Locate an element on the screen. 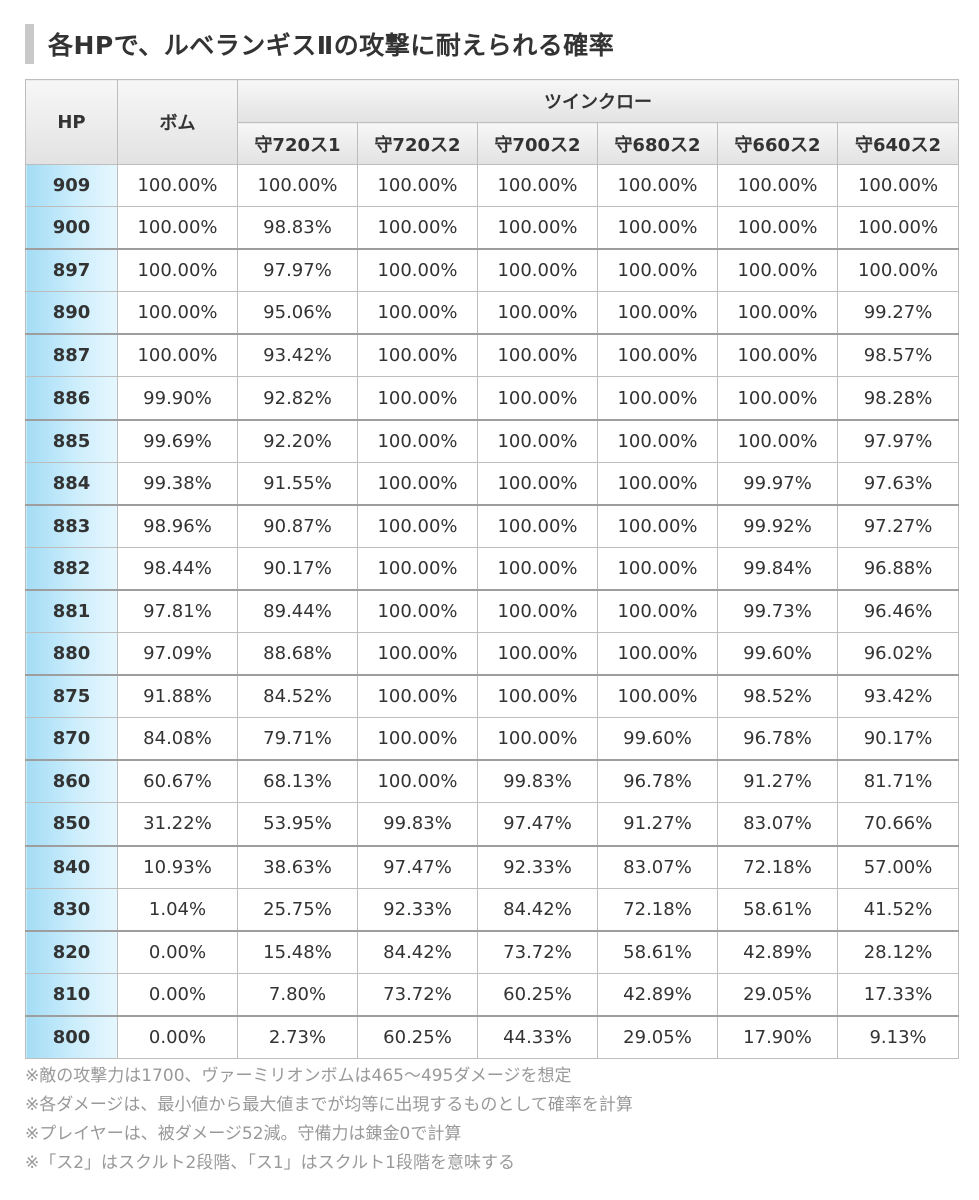 Image resolution: width=979 pixels, height=1200 pixels. probability-cell: 97.27% is located at coordinates (898, 525).